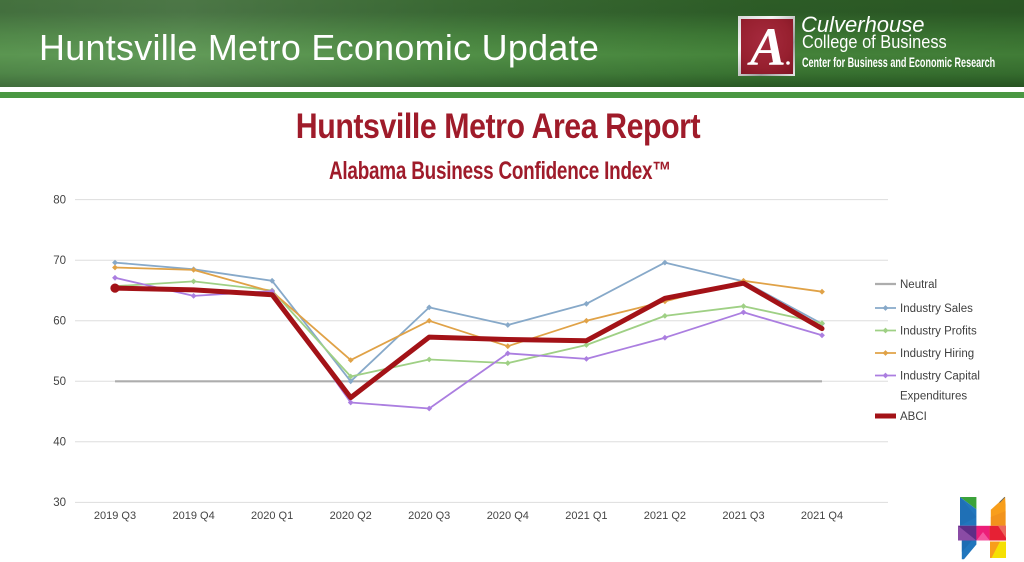 The height and width of the screenshot is (562, 1024). What do you see at coordinates (59, 503) in the screenshot?
I see `svg-text: 30` at bounding box center [59, 503].